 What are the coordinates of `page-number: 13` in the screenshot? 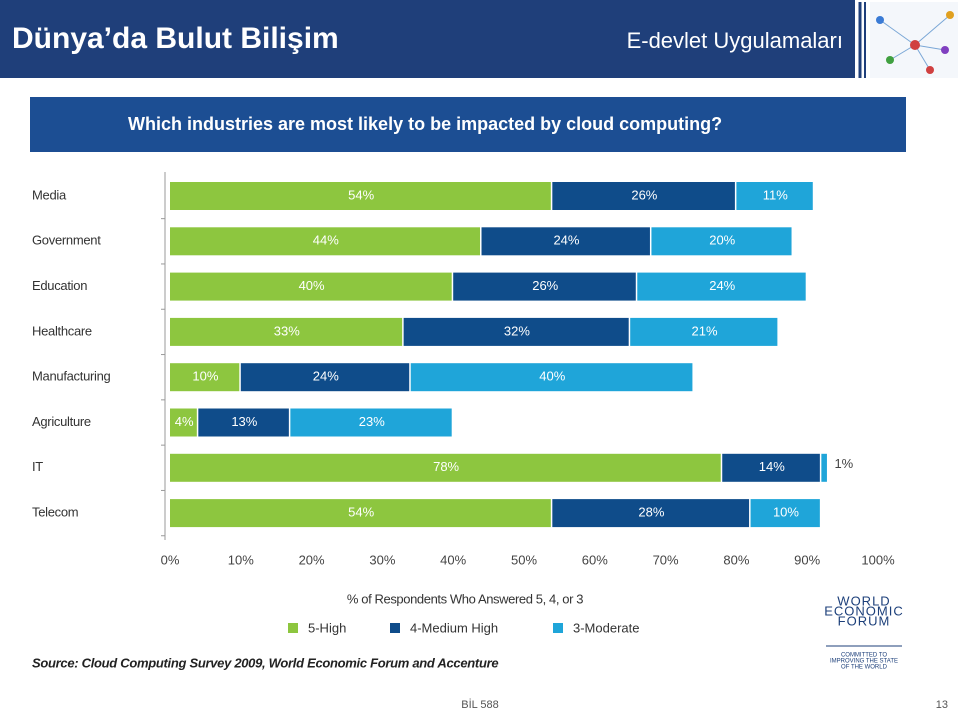 It's located at (942, 705).